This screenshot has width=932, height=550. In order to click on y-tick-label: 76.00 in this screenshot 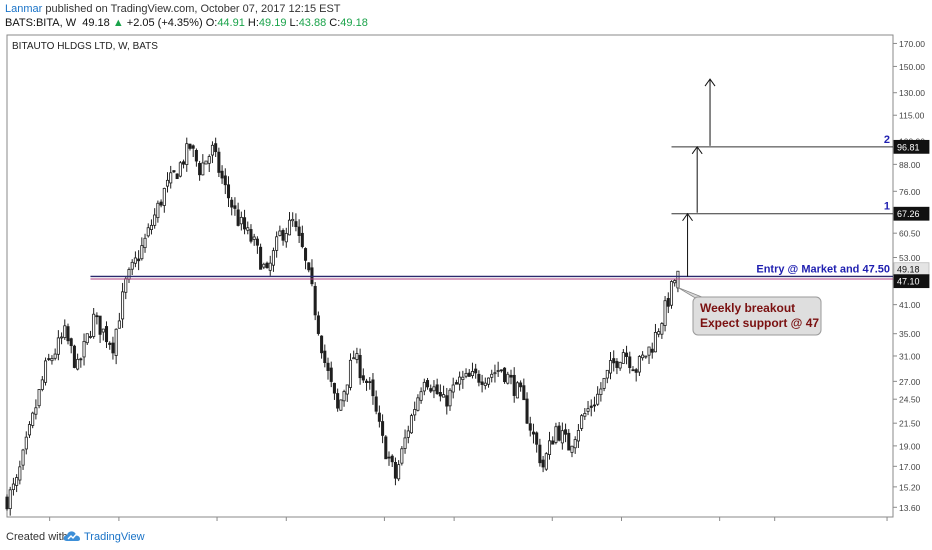, I will do `click(910, 192)`.